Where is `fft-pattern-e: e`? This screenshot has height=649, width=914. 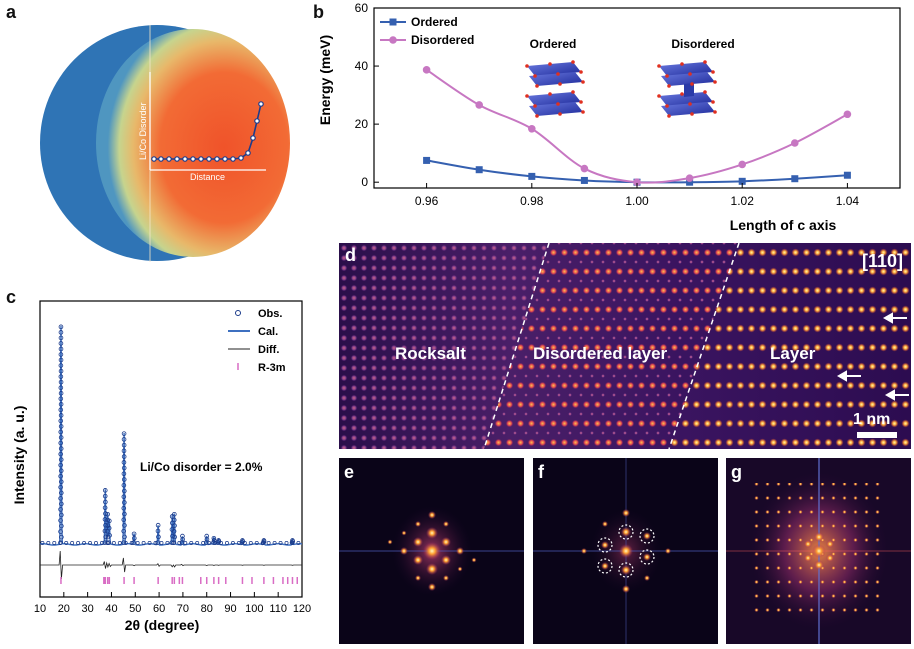
fft-pattern-e: e is located at coordinates (431, 551).